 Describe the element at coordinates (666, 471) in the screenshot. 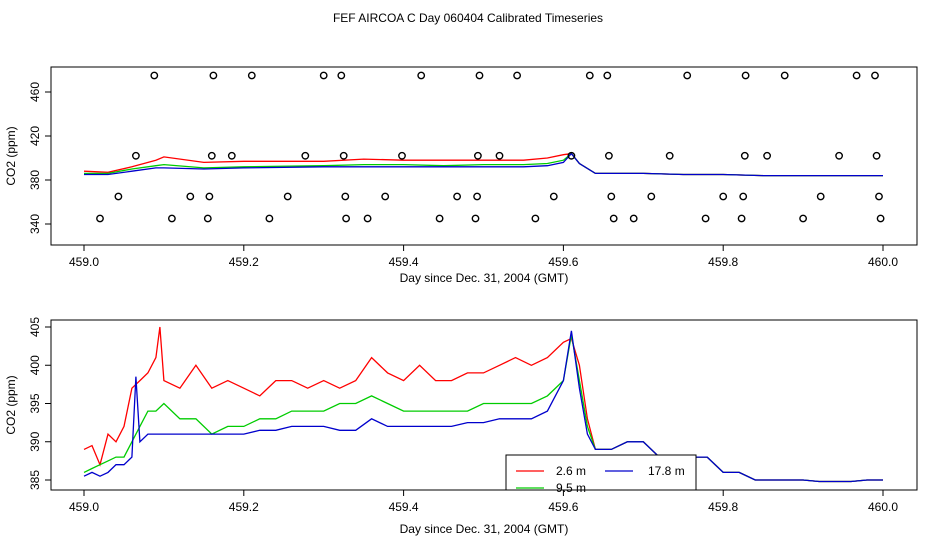

I see `legend-label-17-8m: 17.8 m` at that location.